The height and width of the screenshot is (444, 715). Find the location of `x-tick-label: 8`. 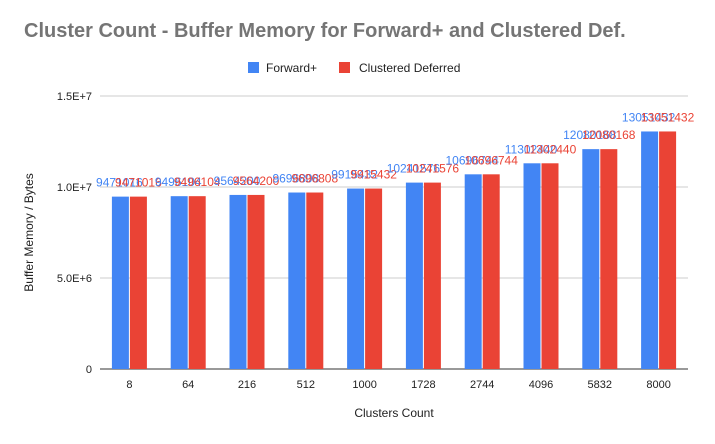

x-tick-label: 8 is located at coordinates (129, 385).